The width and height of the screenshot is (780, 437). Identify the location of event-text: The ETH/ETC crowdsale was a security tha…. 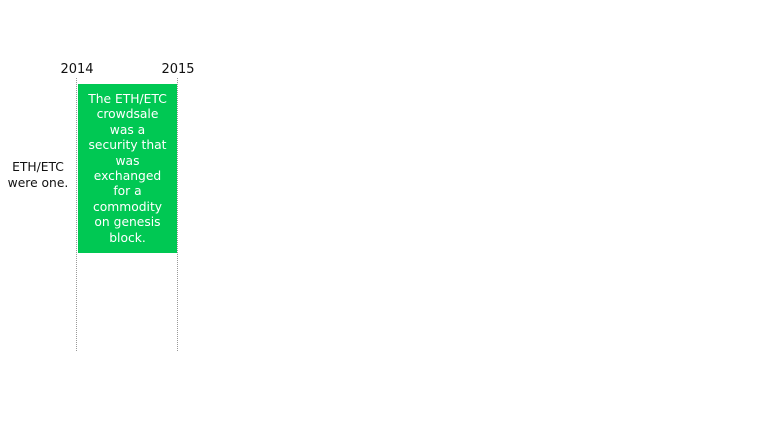
(127, 168).